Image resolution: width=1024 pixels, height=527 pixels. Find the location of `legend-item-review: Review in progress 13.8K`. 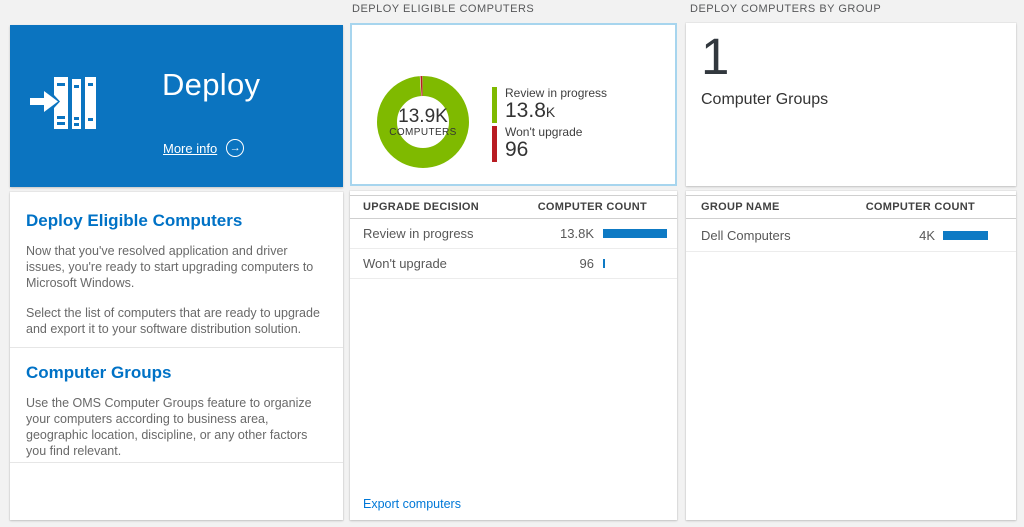

legend-item-review: Review in progress 13.8K is located at coordinates (549, 105).